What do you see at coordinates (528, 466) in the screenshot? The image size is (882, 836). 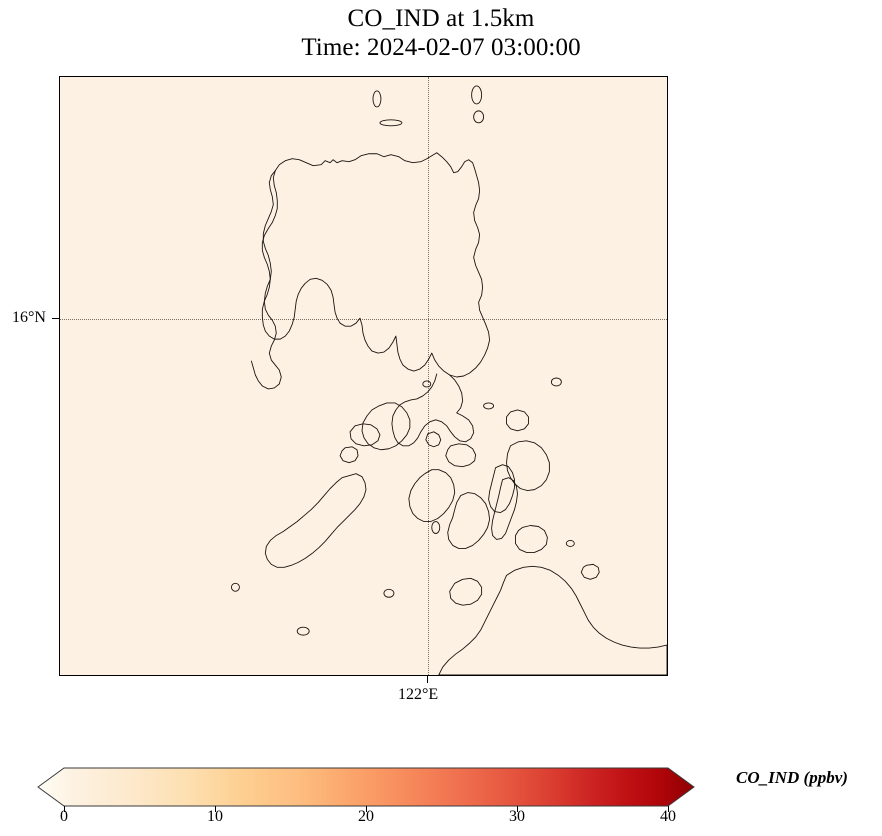 I see `coastline-samar` at bounding box center [528, 466].